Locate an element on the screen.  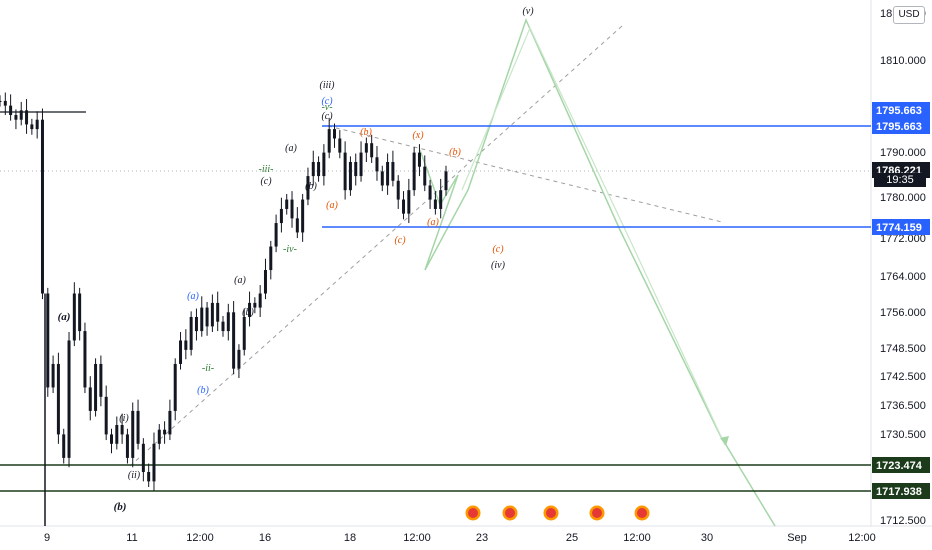
falling-trendline is located at coordinates (525, 174).